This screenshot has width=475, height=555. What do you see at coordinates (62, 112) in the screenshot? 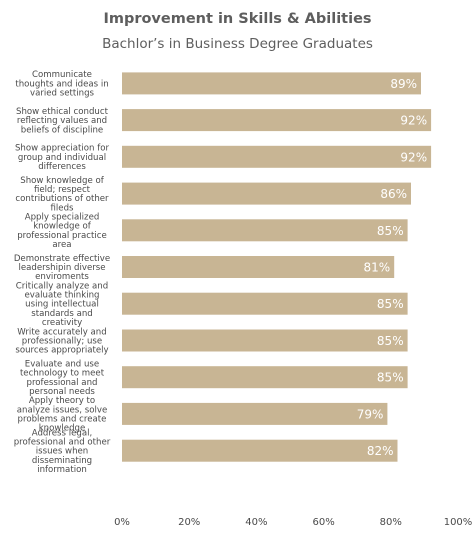
I see `category-label-line: Show ethical conduct` at bounding box center [62, 112].